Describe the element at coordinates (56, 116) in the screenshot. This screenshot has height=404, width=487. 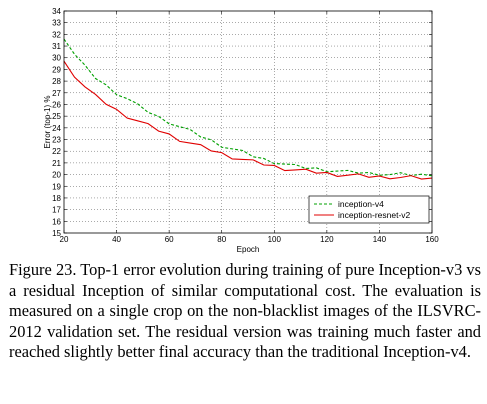
I see `y-tick-label: 25` at that location.